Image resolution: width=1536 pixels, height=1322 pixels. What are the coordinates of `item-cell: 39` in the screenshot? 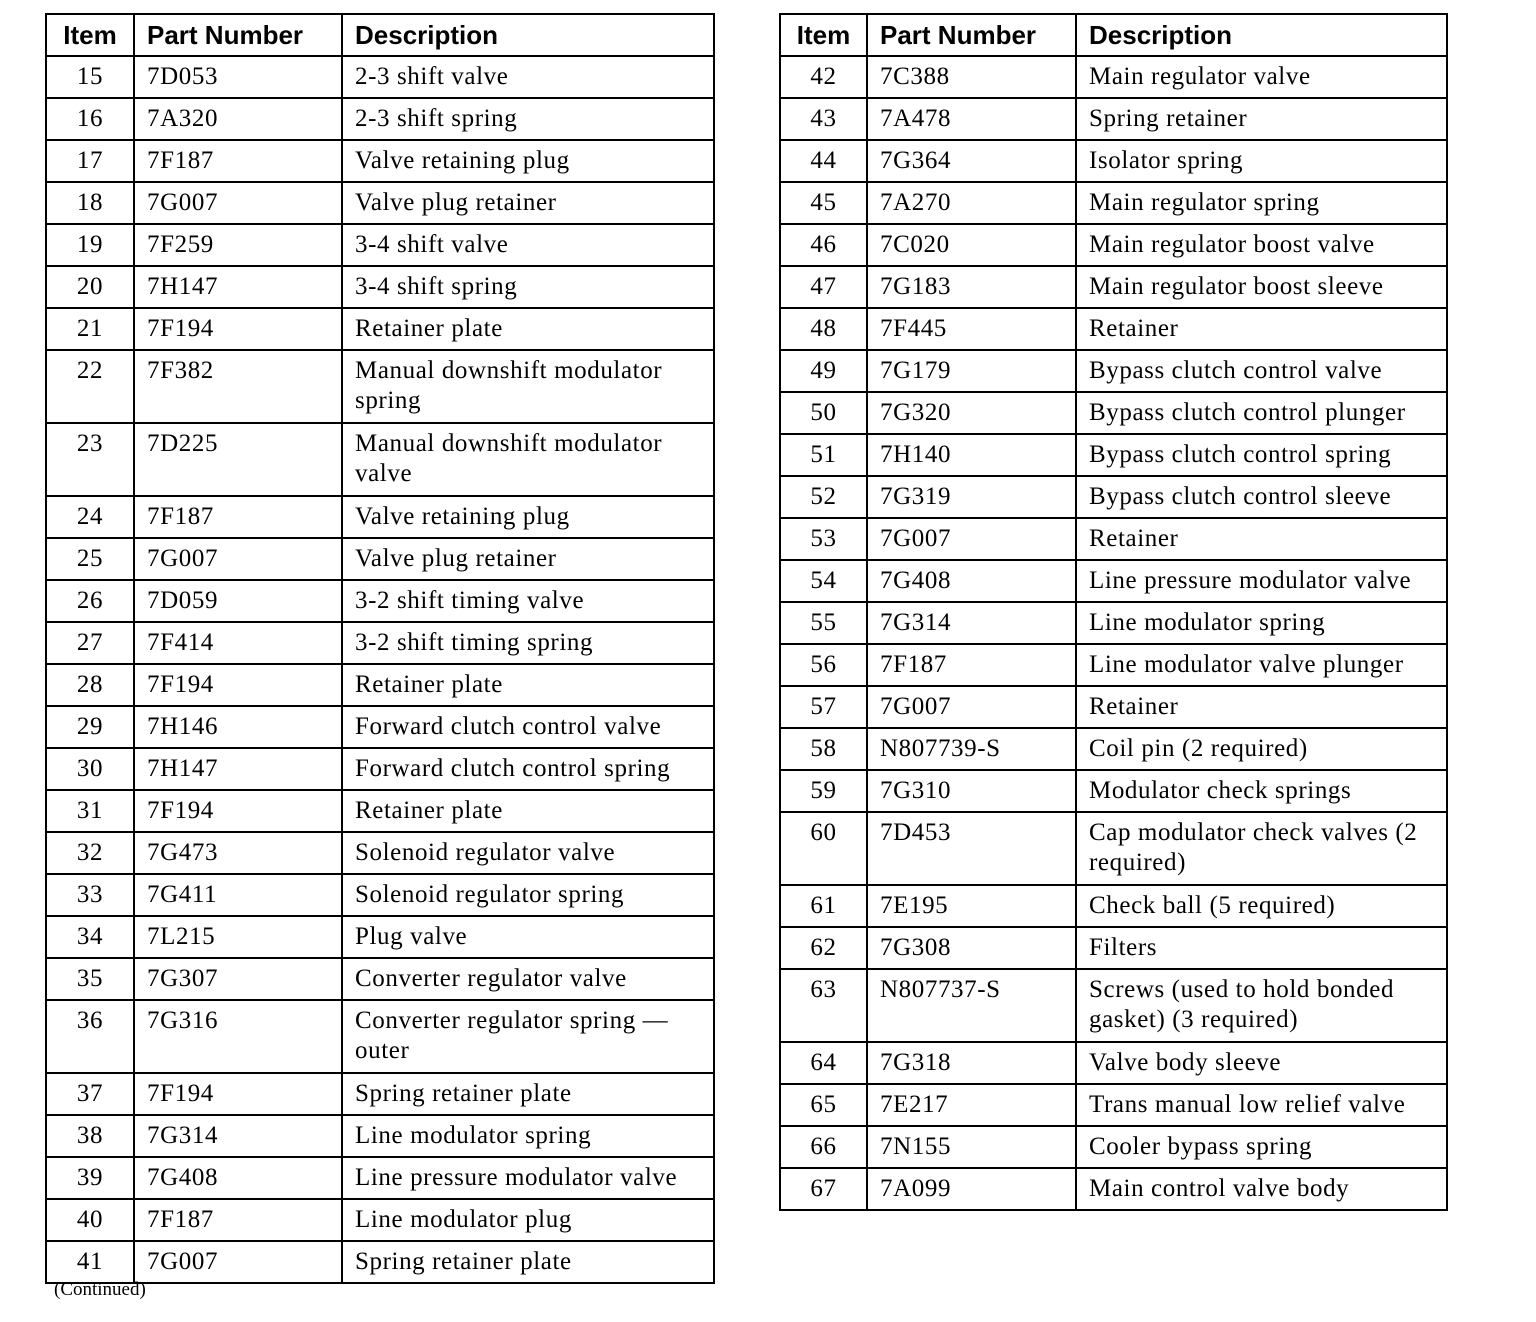 It's located at (90, 1178).